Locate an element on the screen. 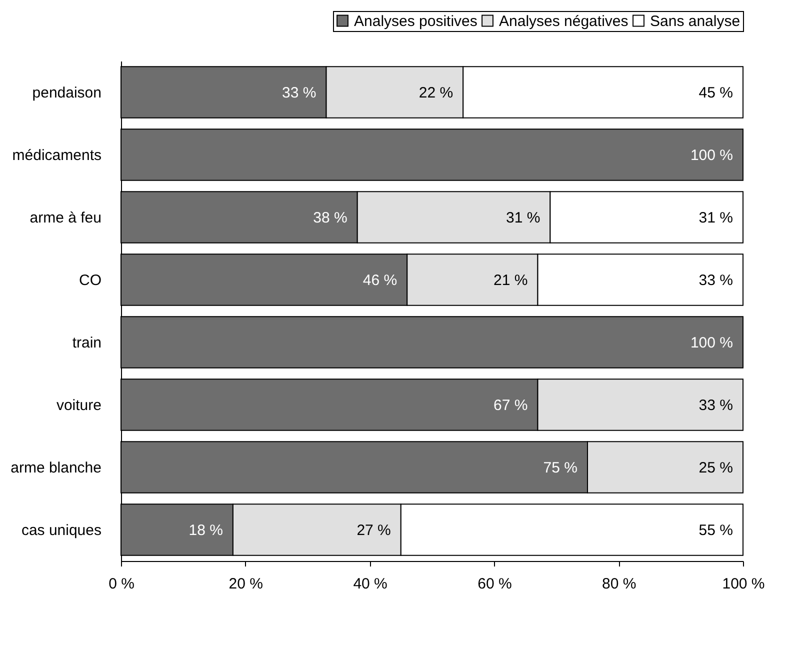 This screenshot has width=806, height=645. data-label: 18 % is located at coordinates (205, 530).